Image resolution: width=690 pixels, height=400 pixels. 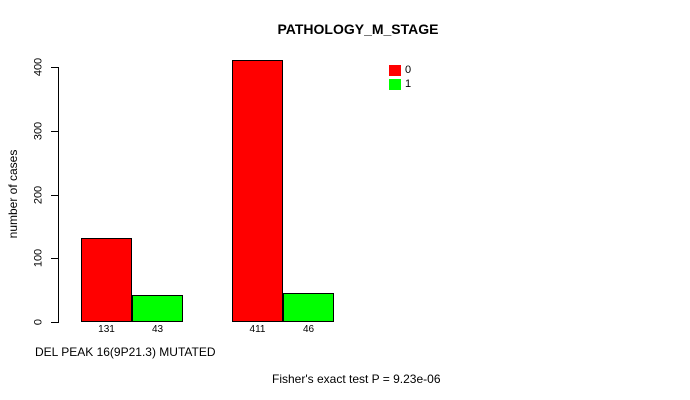 I want to click on bar-series1-group1, so click(x=157, y=308).